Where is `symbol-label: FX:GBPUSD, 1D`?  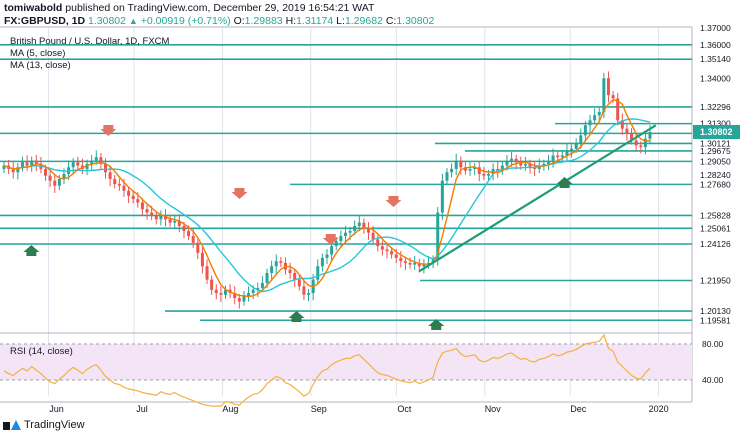
symbol-label: FX:GBPUSD, 1D is located at coordinates (45, 21).